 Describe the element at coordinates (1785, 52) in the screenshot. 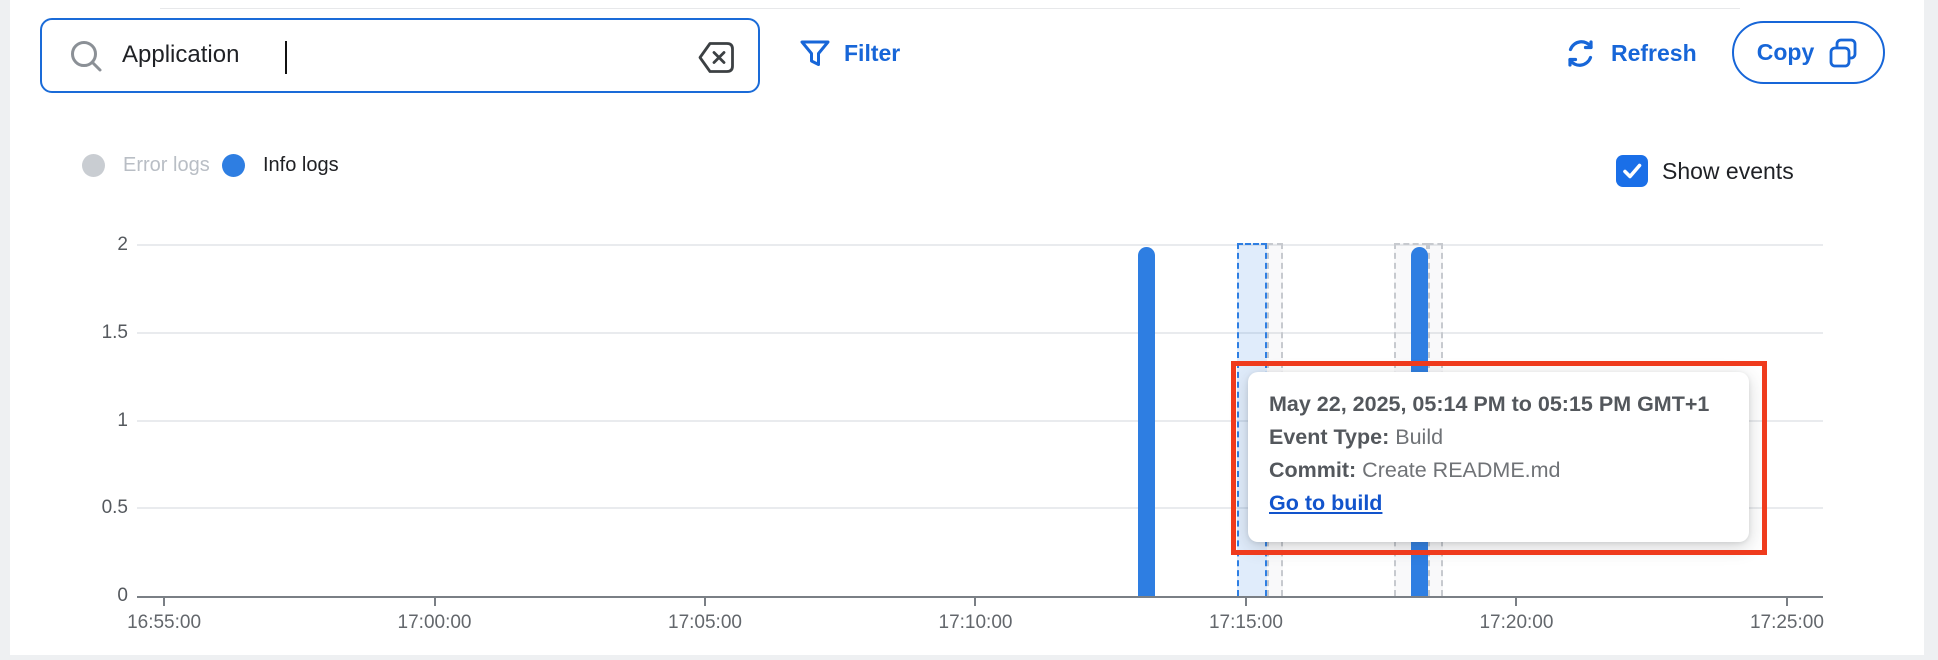

I see `copy-button-label: Copy` at that location.